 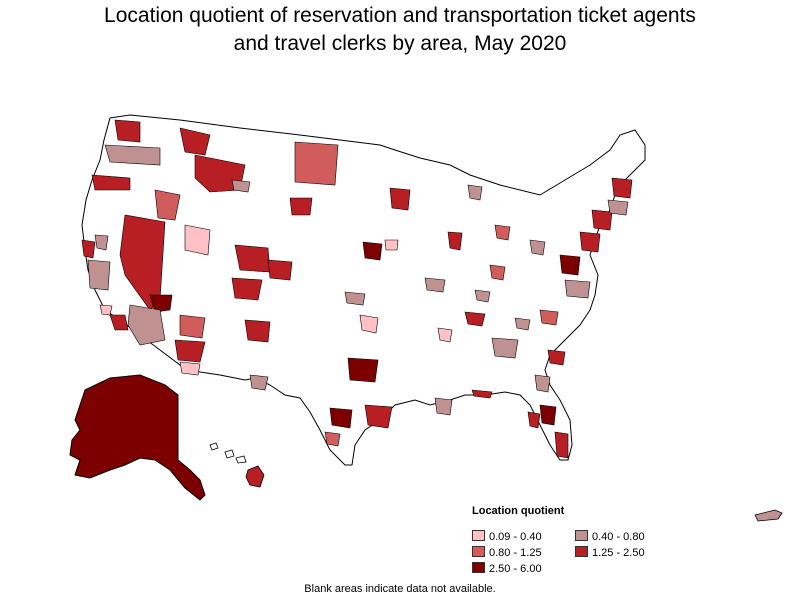 What do you see at coordinates (590, 242) in the screenshot?
I see `area-philadelphia` at bounding box center [590, 242].